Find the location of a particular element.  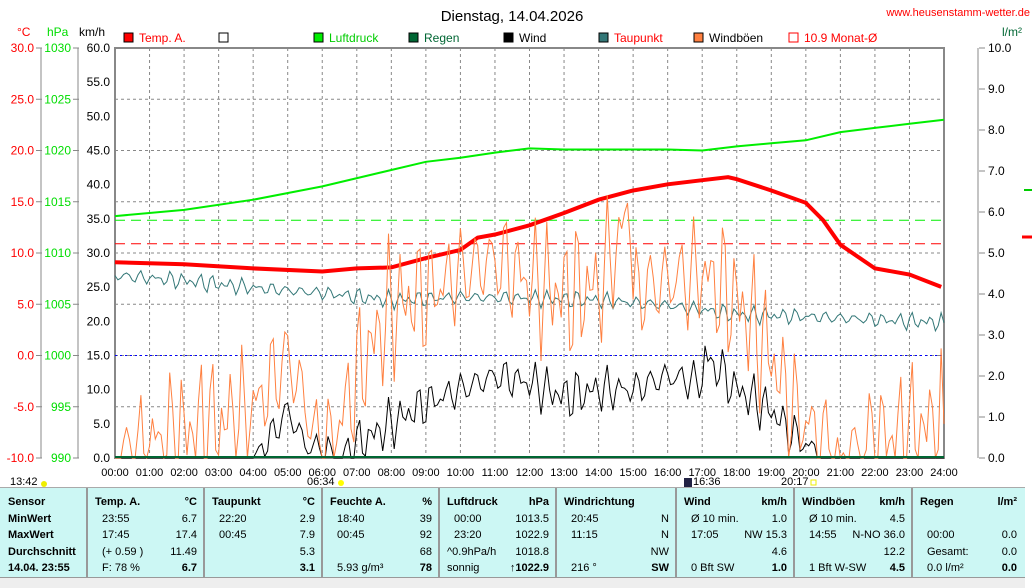

sunrise-time: 06:34 is located at coordinates (321, 481).